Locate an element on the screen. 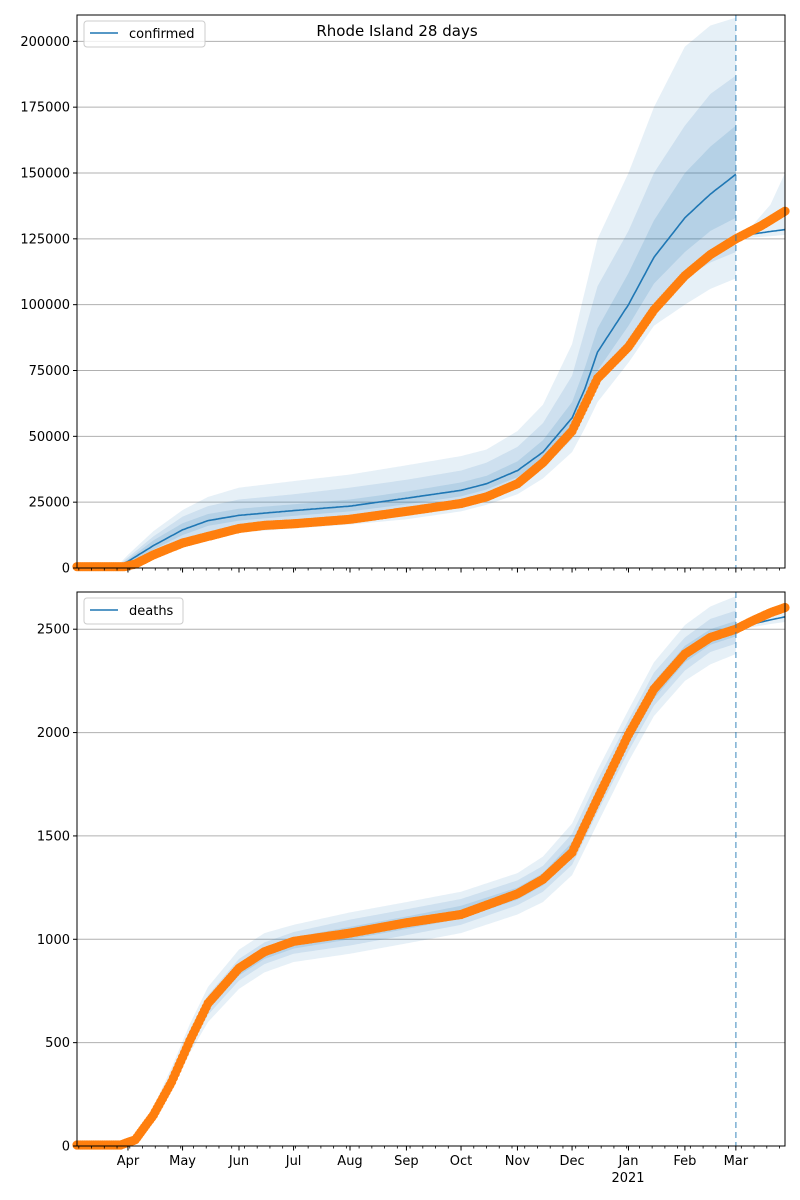  y-tick-label: 50000 is located at coordinates (49, 437).